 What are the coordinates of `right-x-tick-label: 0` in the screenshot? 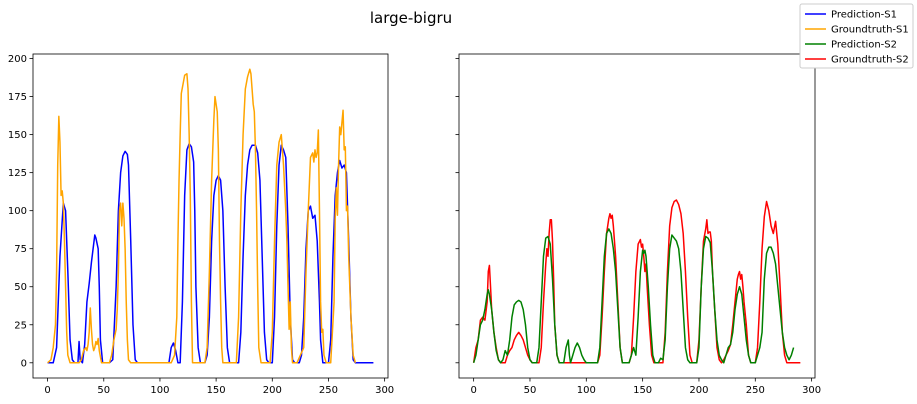 It's located at (473, 390).